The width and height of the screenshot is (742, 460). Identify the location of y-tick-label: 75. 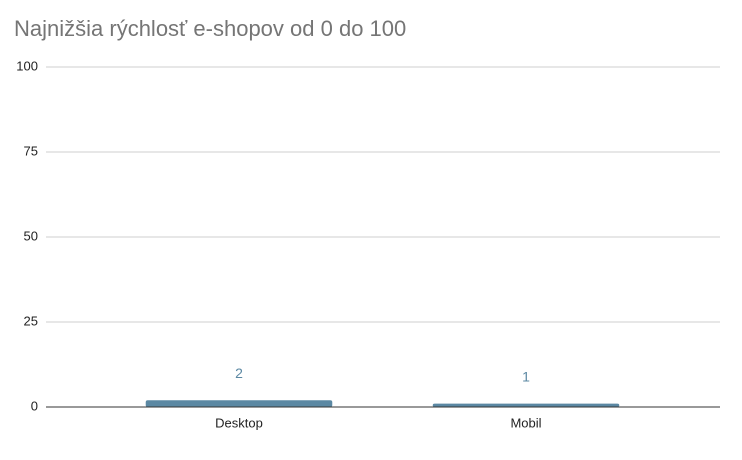
(31, 150).